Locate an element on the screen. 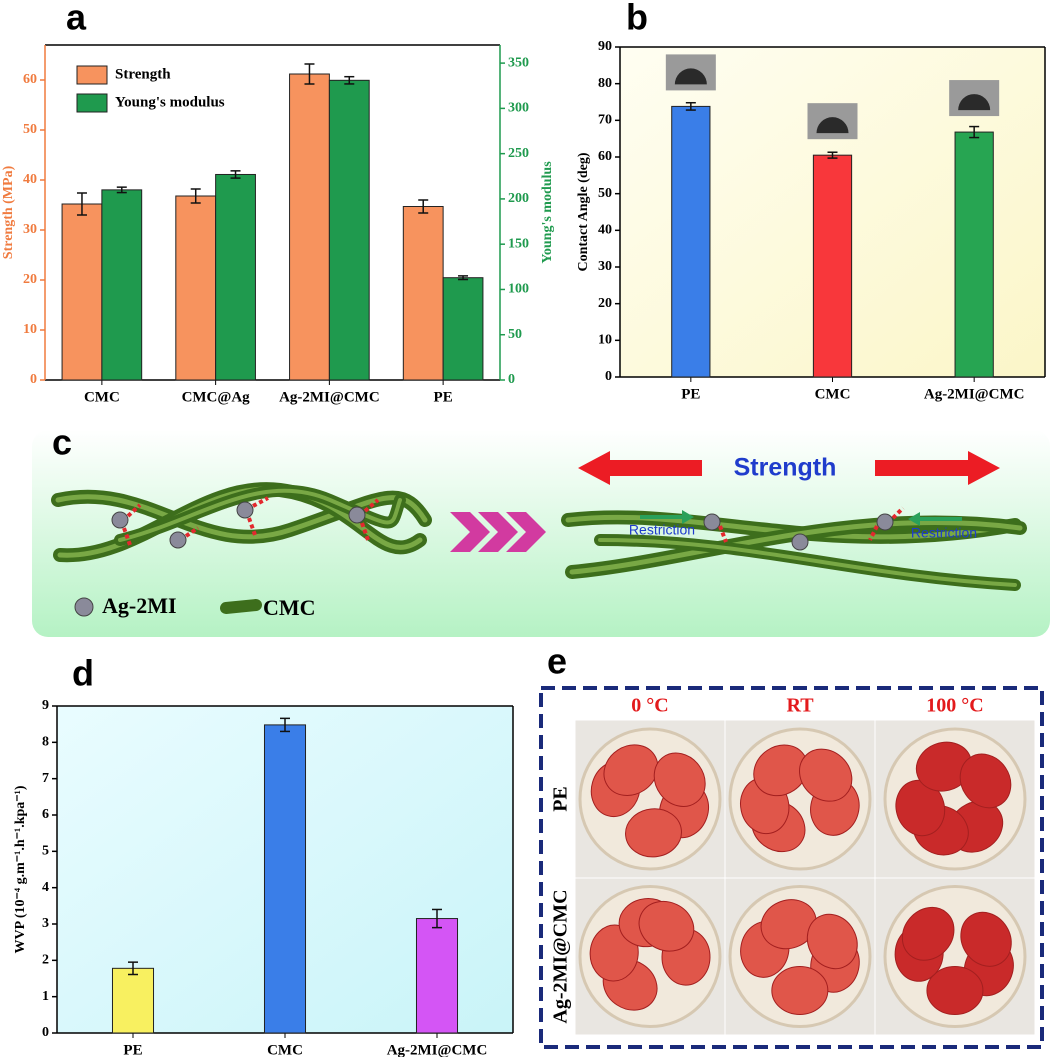 This screenshot has width=1051, height=1057. fibers-relaxed is located at coordinates (241, 522).